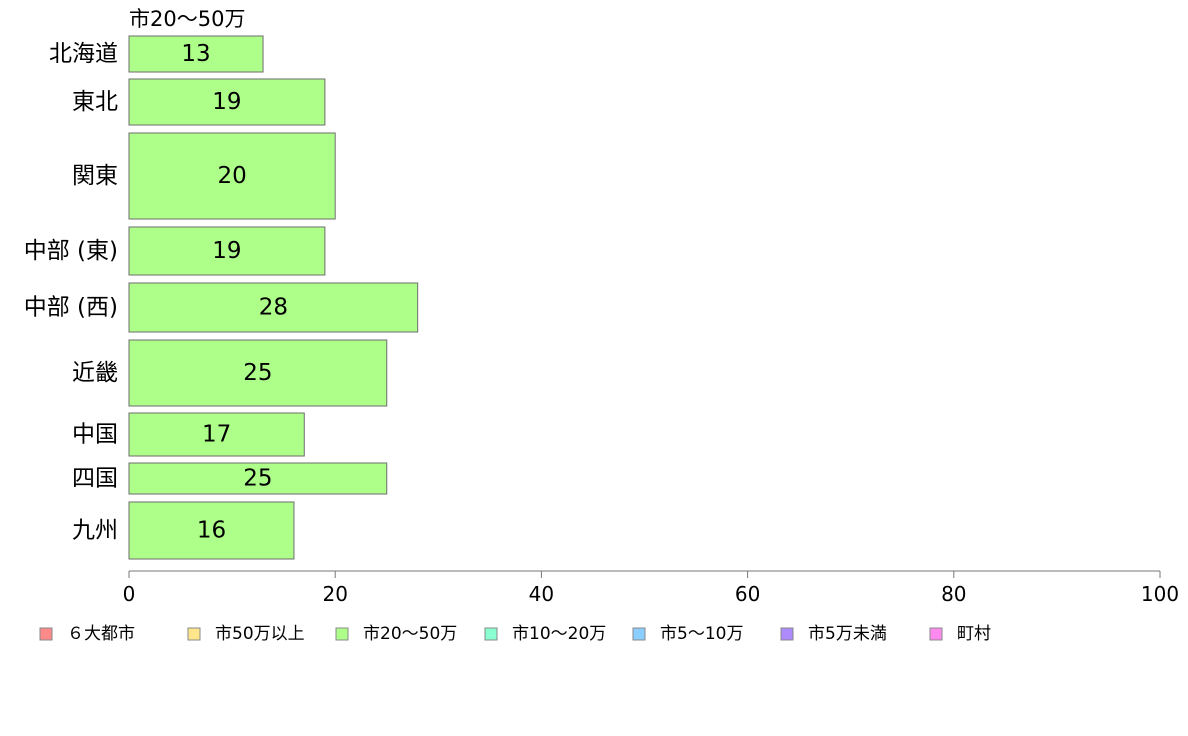 This screenshot has height=736, width=1188. Describe the element at coordinates (701, 634) in the screenshot. I see `legend-label: 市5〜10万` at that location.